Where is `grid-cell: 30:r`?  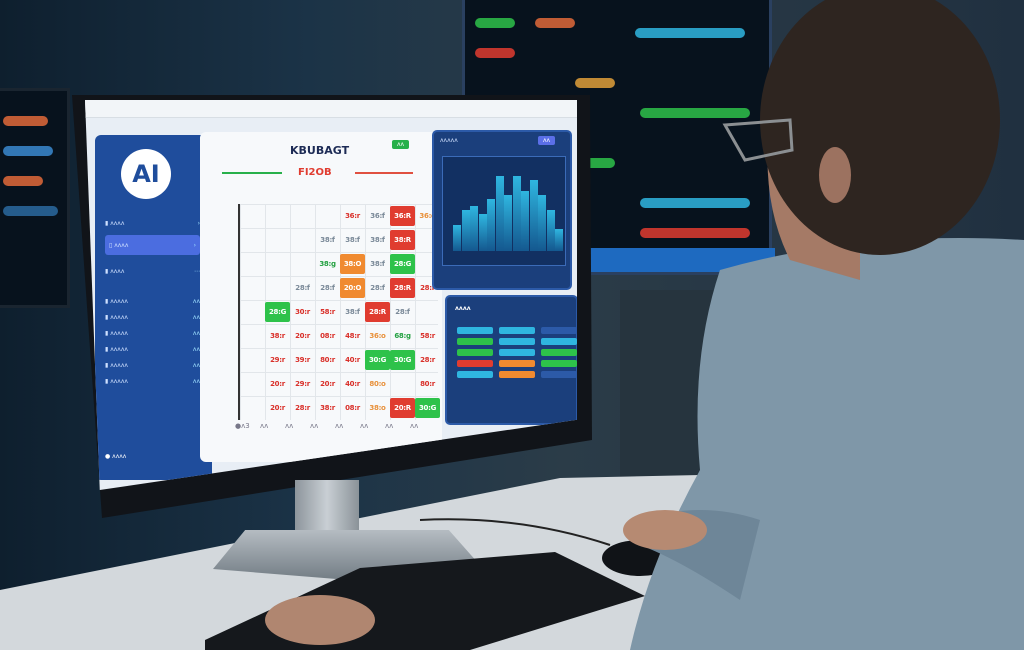
grid-cell: 30:r is located at coordinates (302, 312).